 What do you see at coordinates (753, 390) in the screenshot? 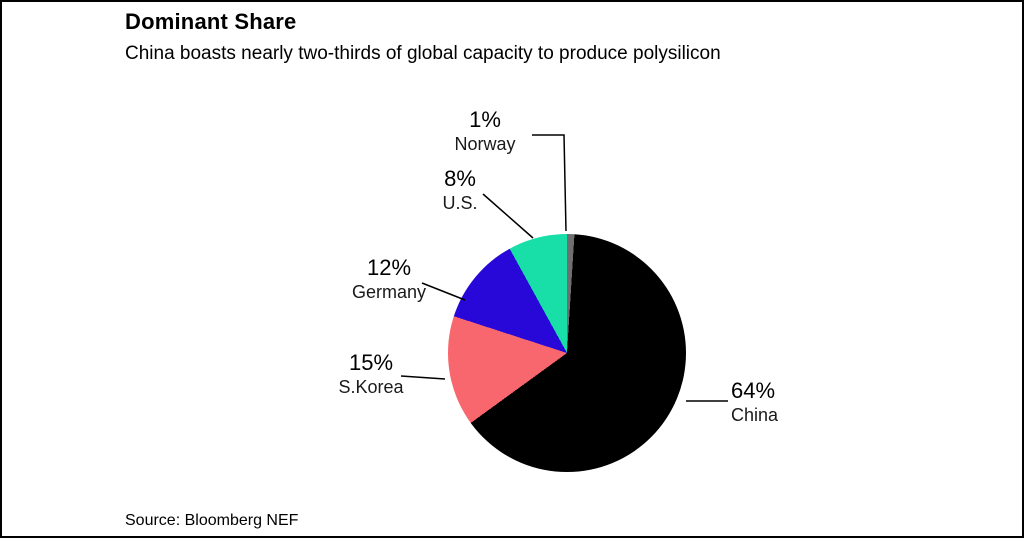
I see `pie-label-china-value: 64%` at bounding box center [753, 390].